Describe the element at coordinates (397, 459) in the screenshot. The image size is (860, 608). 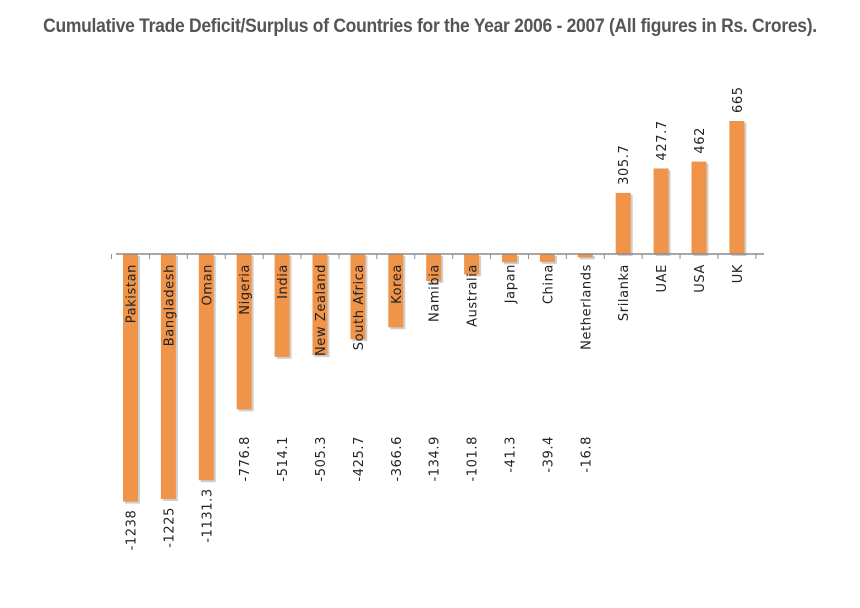
I see `value-label-korea: -366.6` at that location.